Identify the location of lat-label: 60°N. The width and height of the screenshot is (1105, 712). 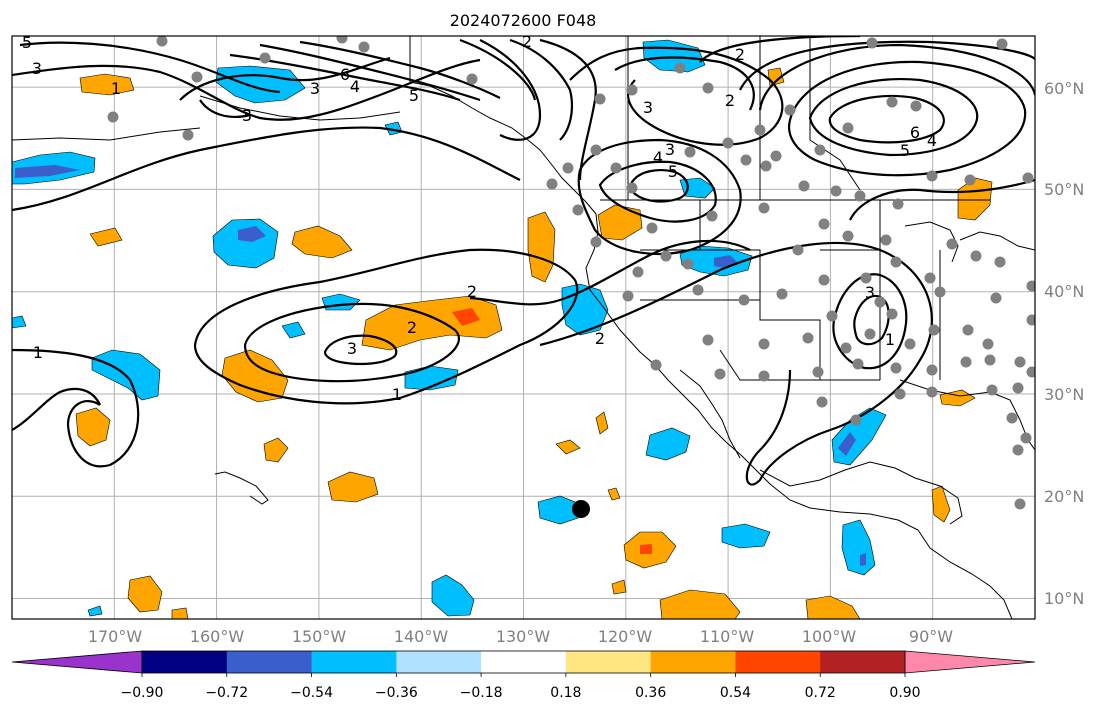
(1064, 88).